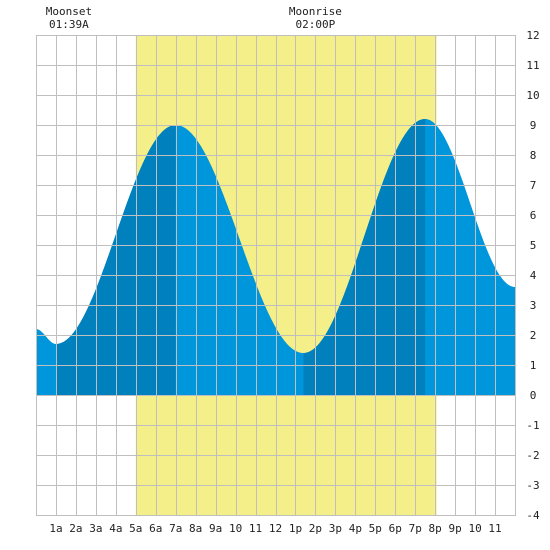  What do you see at coordinates (315, 11) in the screenshot?
I see `moonrise-label: Moonrise` at bounding box center [315, 11].